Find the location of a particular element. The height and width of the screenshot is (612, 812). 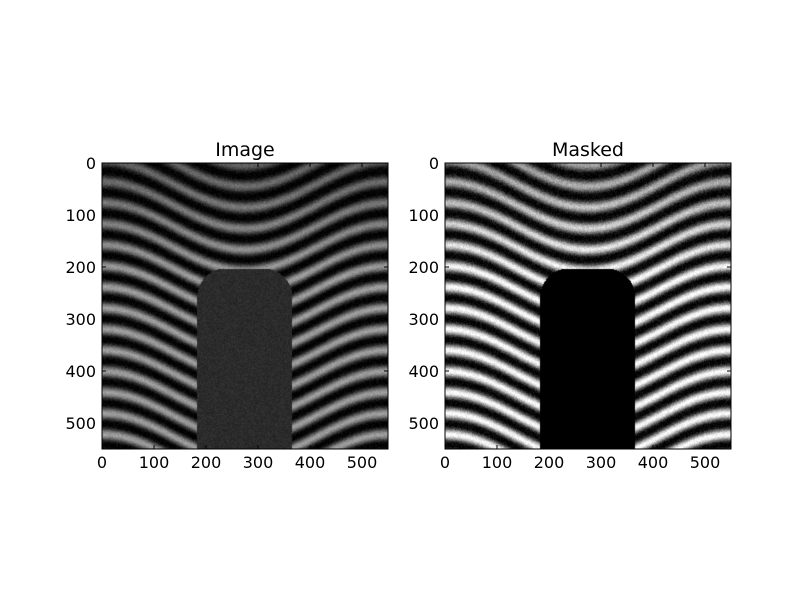

chart-title: Image is located at coordinates (245, 150).